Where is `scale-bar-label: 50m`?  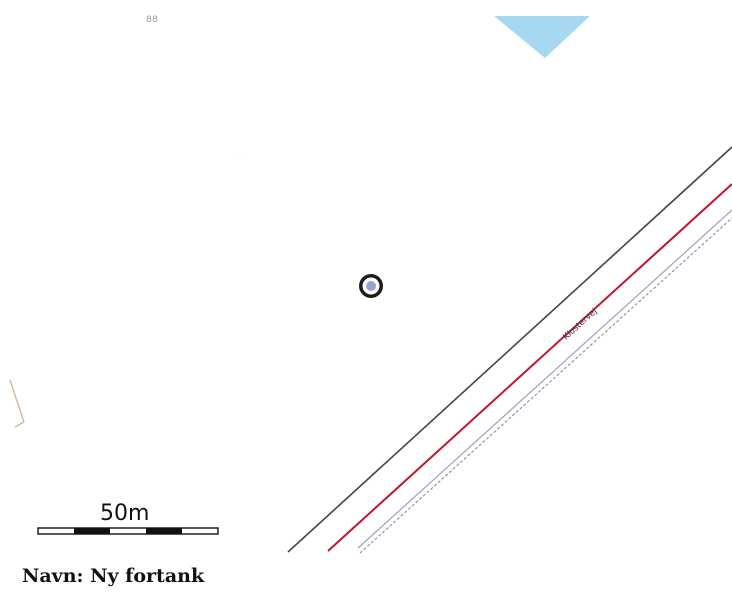
scale-bar-label: 50m is located at coordinates (125, 513).